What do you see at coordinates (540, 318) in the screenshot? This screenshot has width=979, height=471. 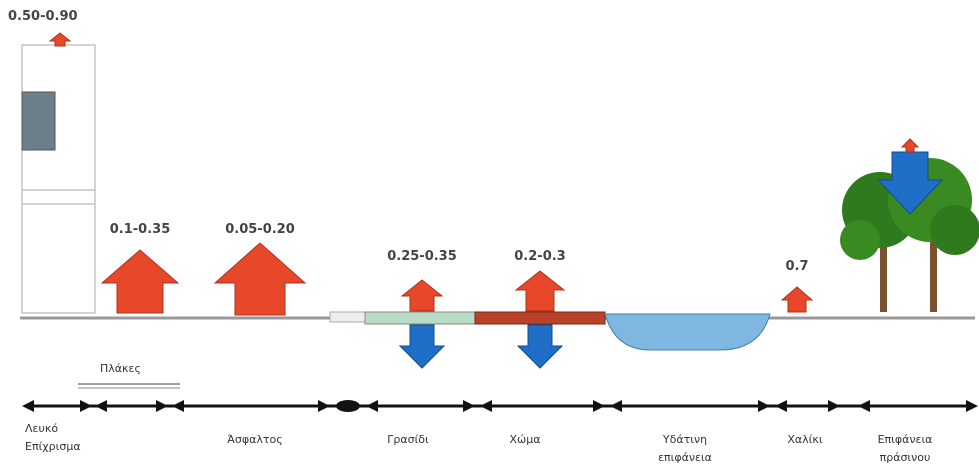 I see `soil-strip` at bounding box center [540, 318].